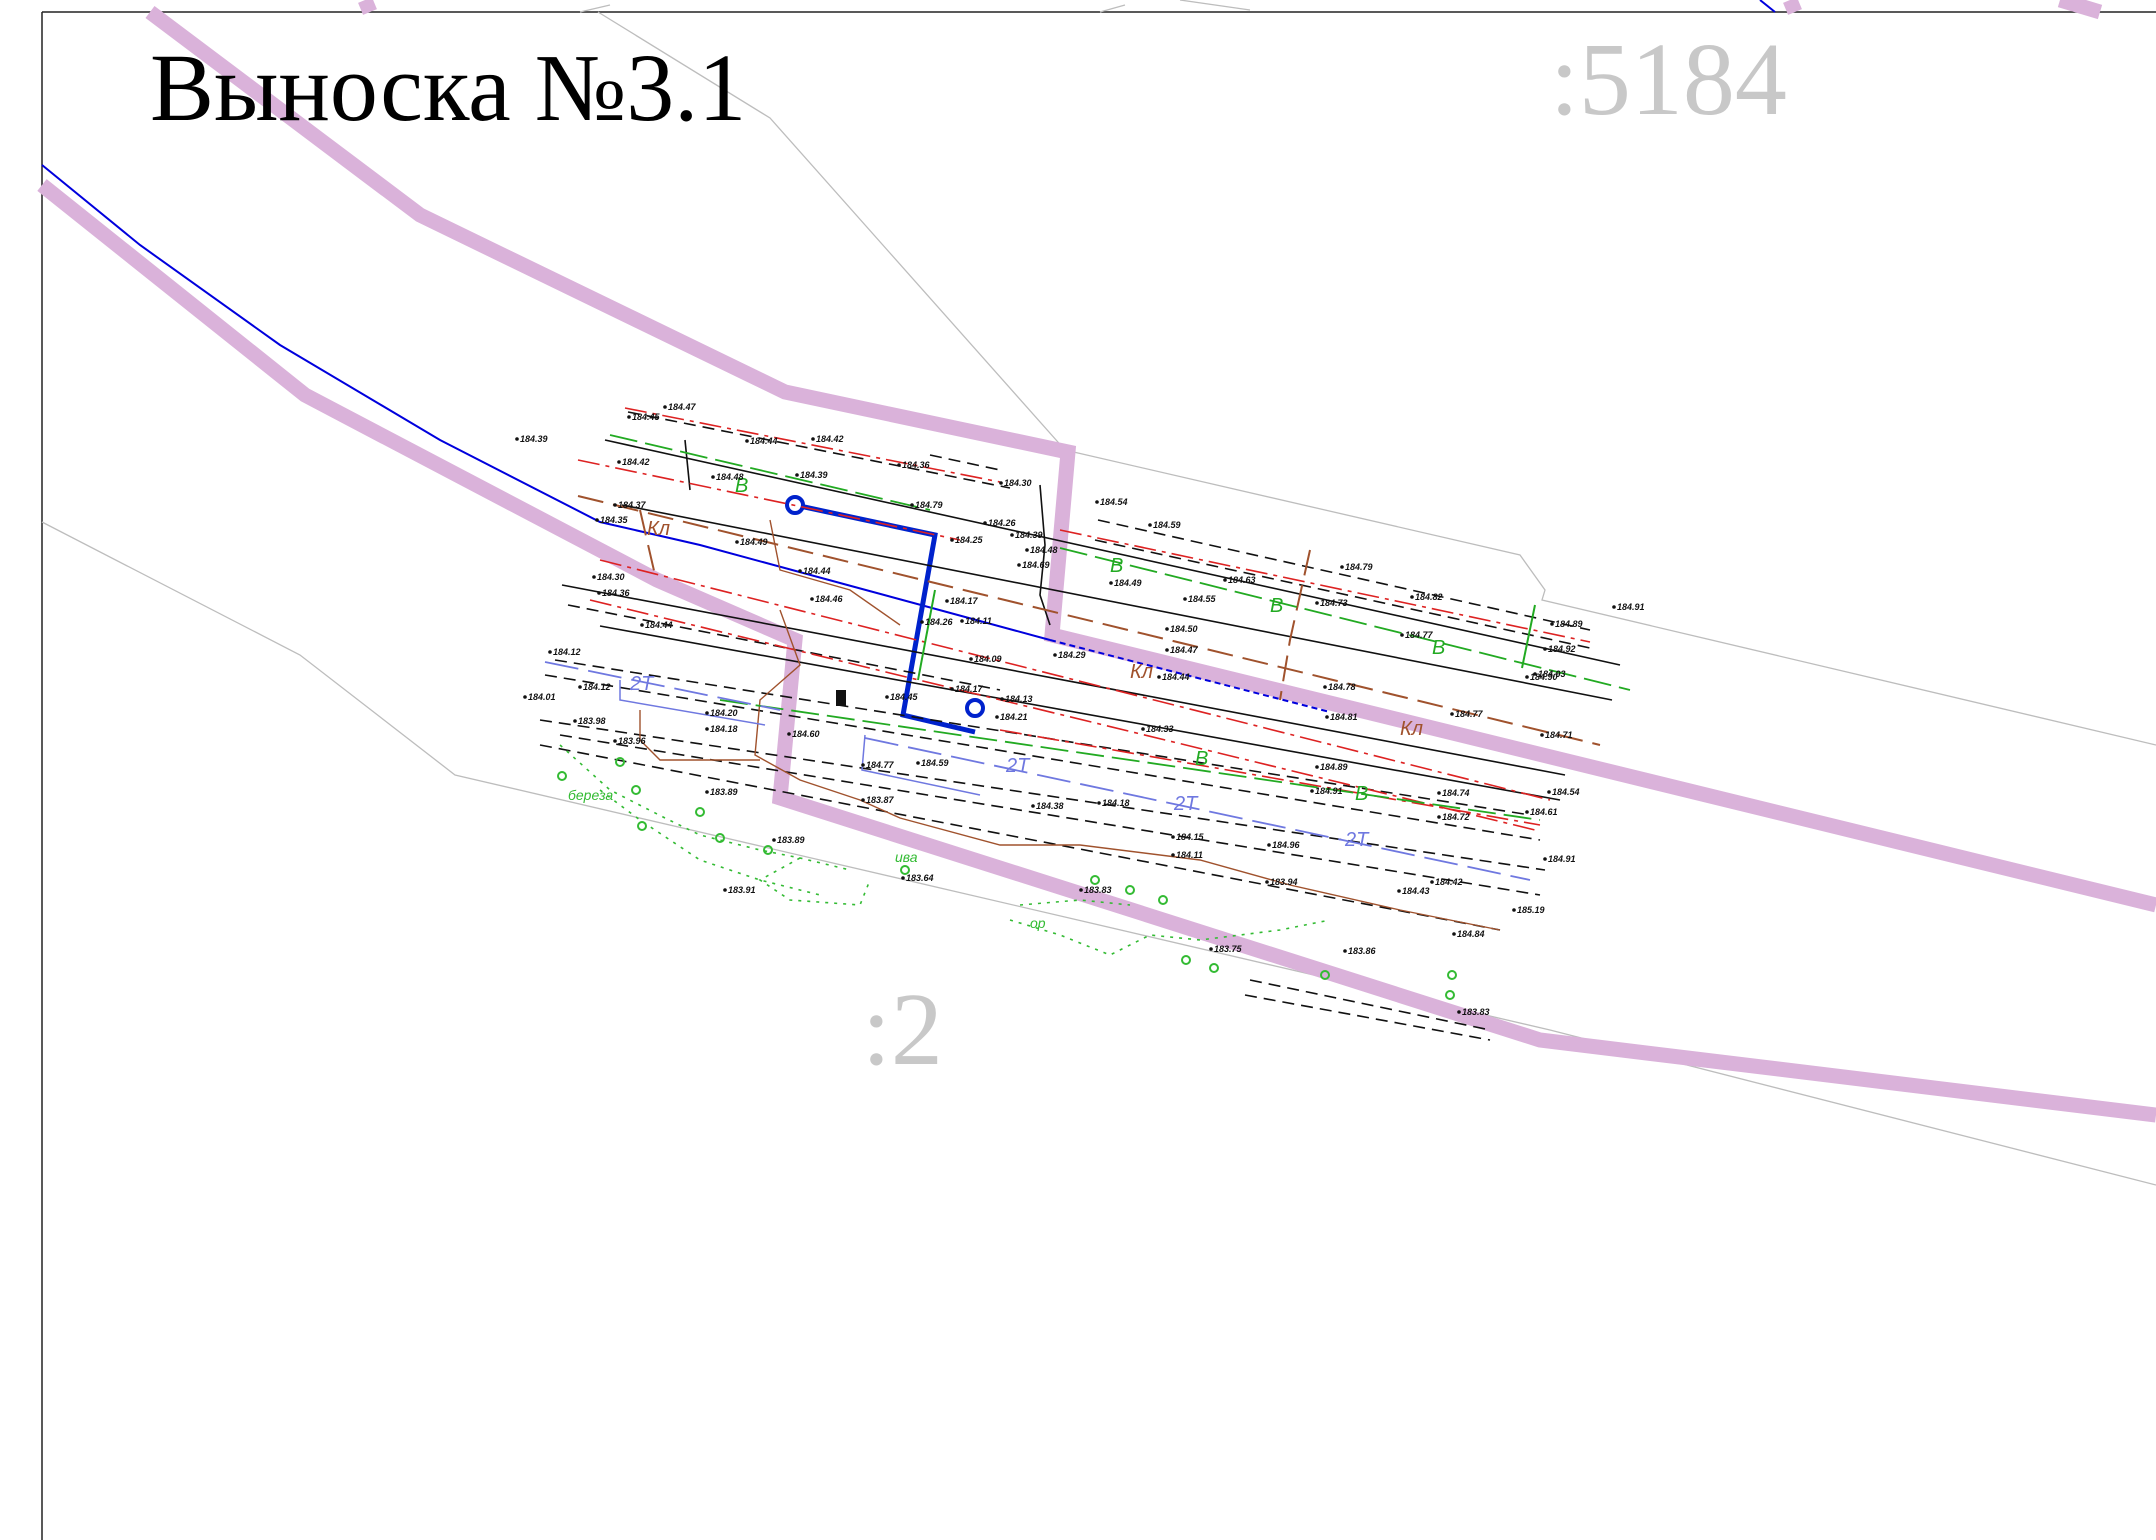  Describe the element at coordinates (978, 621) in the screenshot. I see `elevation-label: 184.11` at that location.